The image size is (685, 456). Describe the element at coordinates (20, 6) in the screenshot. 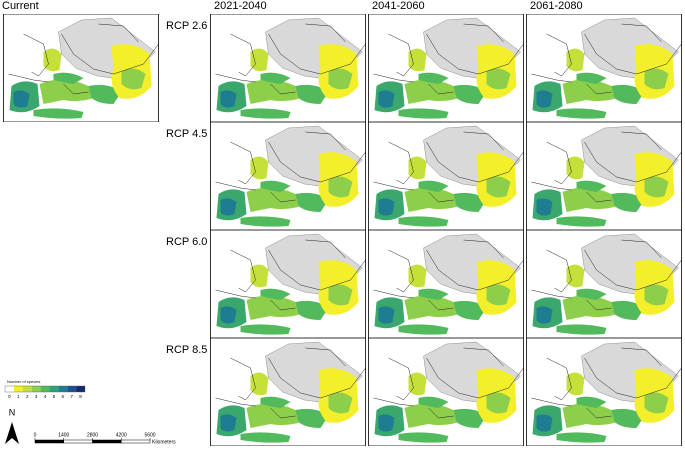

I see `current-label: Current` at that location.